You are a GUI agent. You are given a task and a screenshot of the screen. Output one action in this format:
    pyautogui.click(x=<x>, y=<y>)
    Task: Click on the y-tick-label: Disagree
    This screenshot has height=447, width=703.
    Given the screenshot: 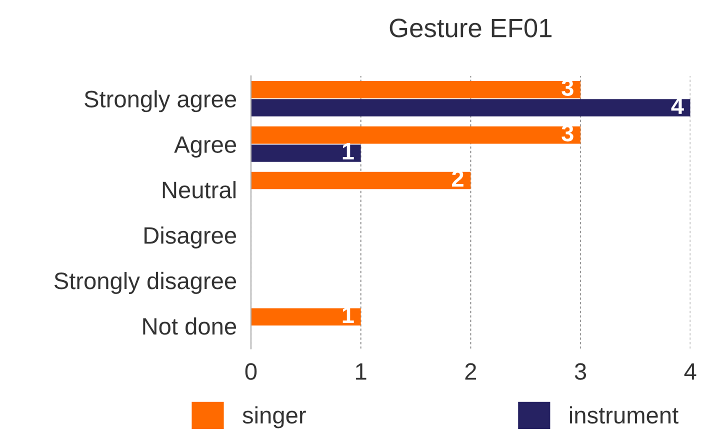 What is the action you would take?
    pyautogui.click(x=190, y=237)
    